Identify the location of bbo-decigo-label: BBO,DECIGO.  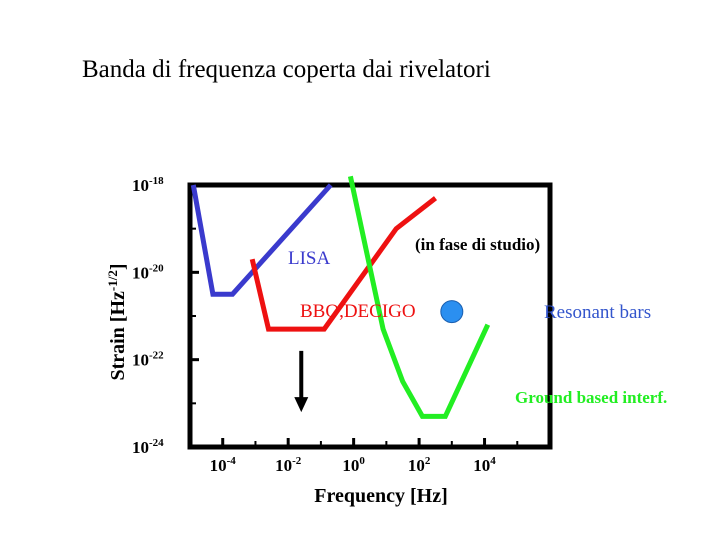
(358, 311).